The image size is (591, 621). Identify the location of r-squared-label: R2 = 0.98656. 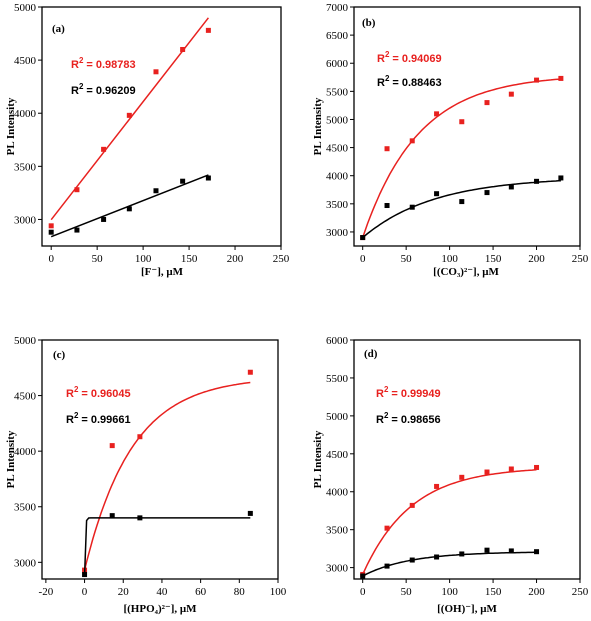
(408, 418).